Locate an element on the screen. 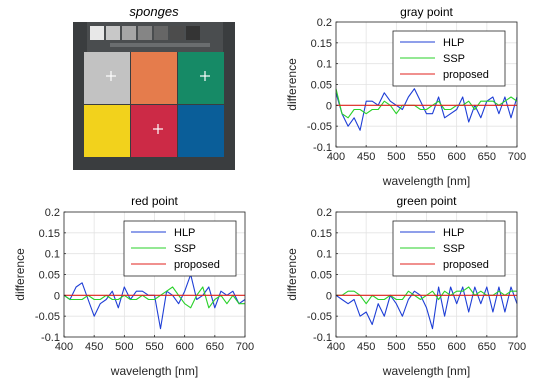  sponges-image-panel: sponges is located at coordinates (154, 87).